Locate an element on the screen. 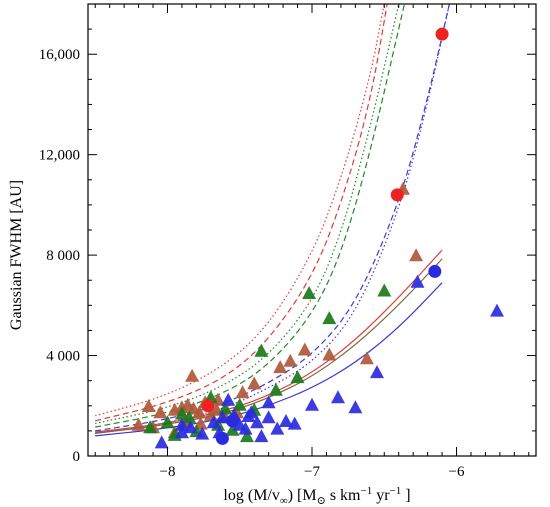  x-axis-label-yr: yr is located at coordinates (381, 495).